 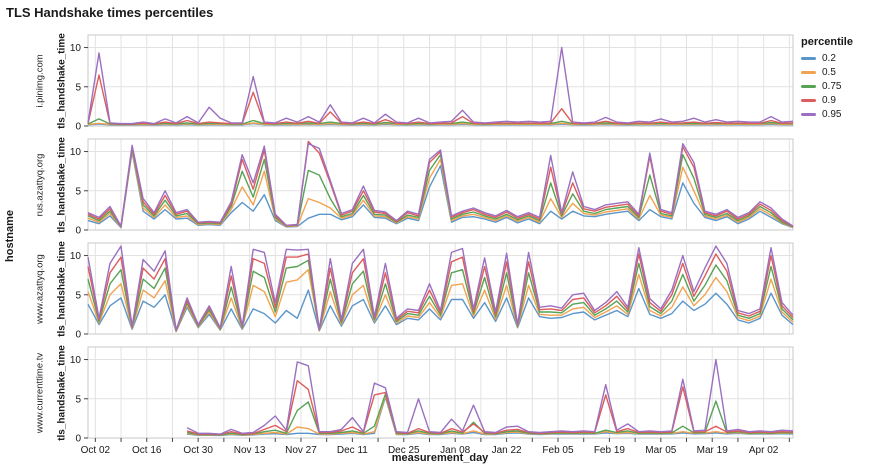 I want to click on legend: percentile 0.2 0.5 0.75 0.9 0.95, so click(x=827, y=79).